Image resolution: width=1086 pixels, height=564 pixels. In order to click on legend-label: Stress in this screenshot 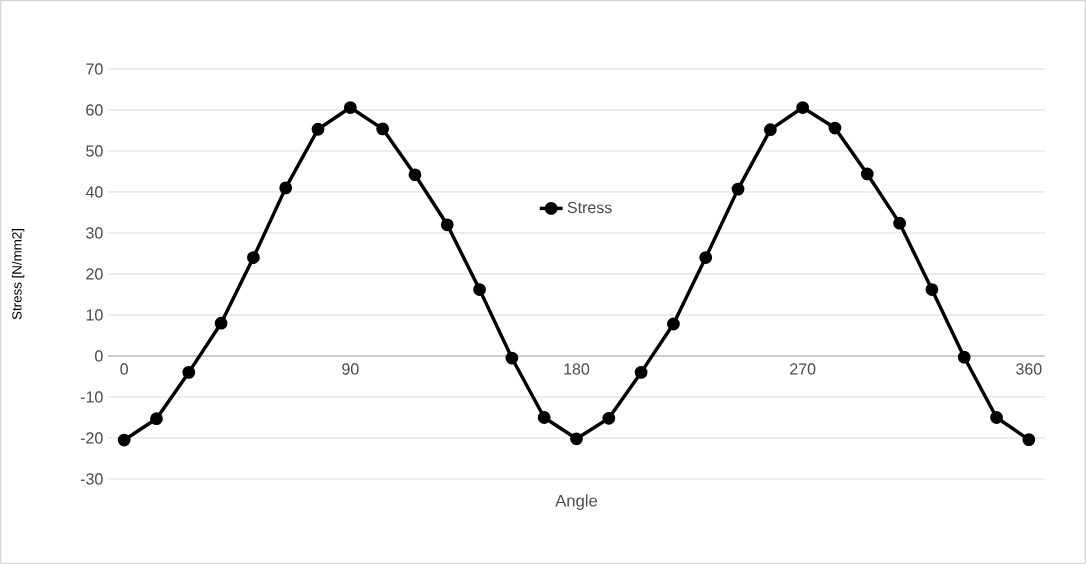, I will do `click(589, 207)`.